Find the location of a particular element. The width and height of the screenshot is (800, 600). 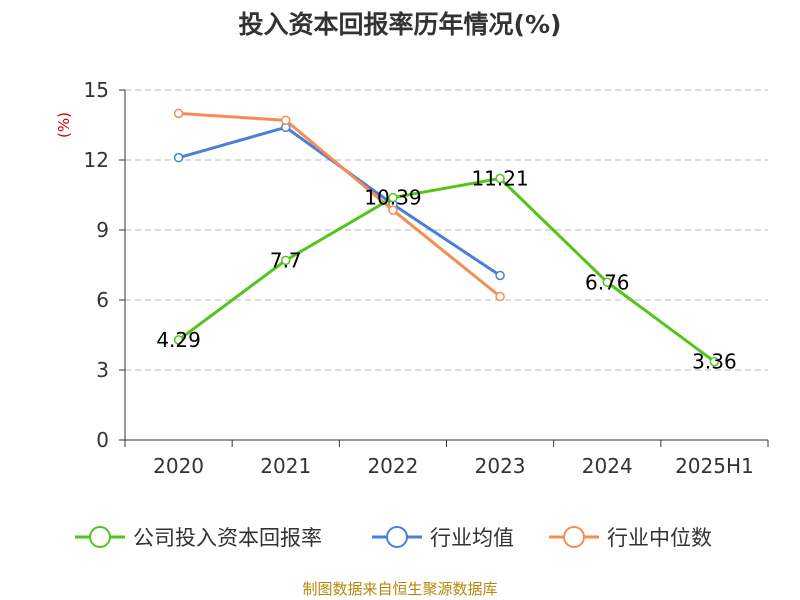

legend: 公司投入资本回报率 行业均值 行业中位数 is located at coordinates (393, 538).